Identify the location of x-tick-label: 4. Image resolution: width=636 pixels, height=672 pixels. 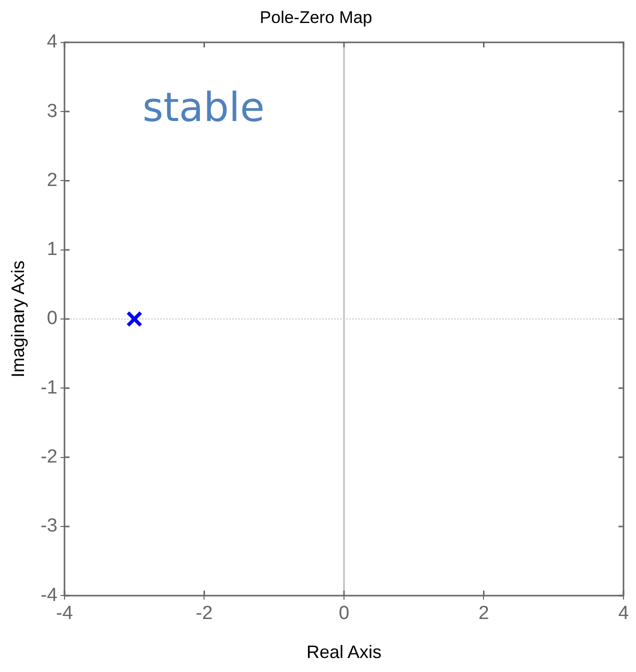
(624, 613).